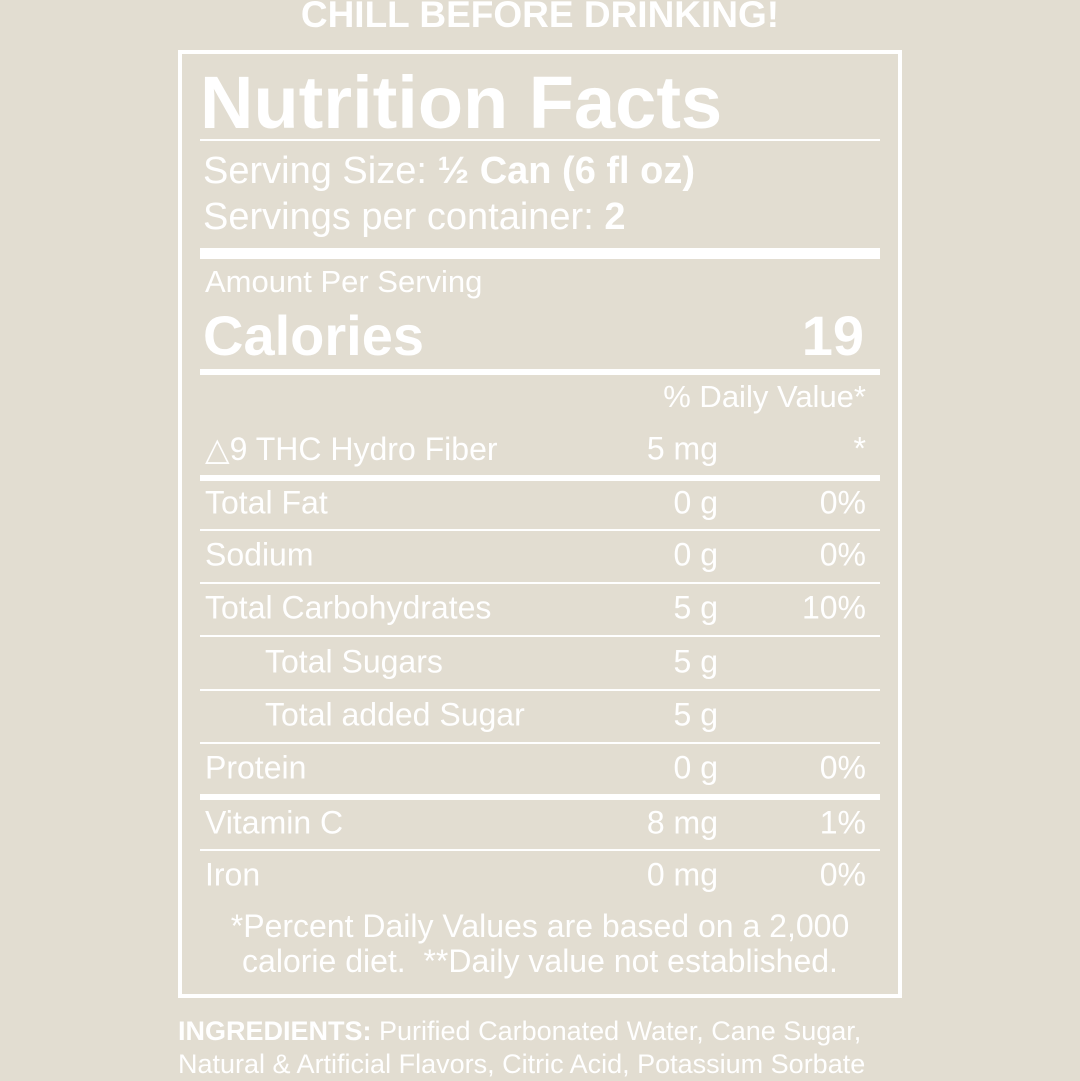 This screenshot has height=1081, width=1080. Describe the element at coordinates (351, 449) in the screenshot. I see `nutrient-name: △9 THC Hydro Fiber` at that location.